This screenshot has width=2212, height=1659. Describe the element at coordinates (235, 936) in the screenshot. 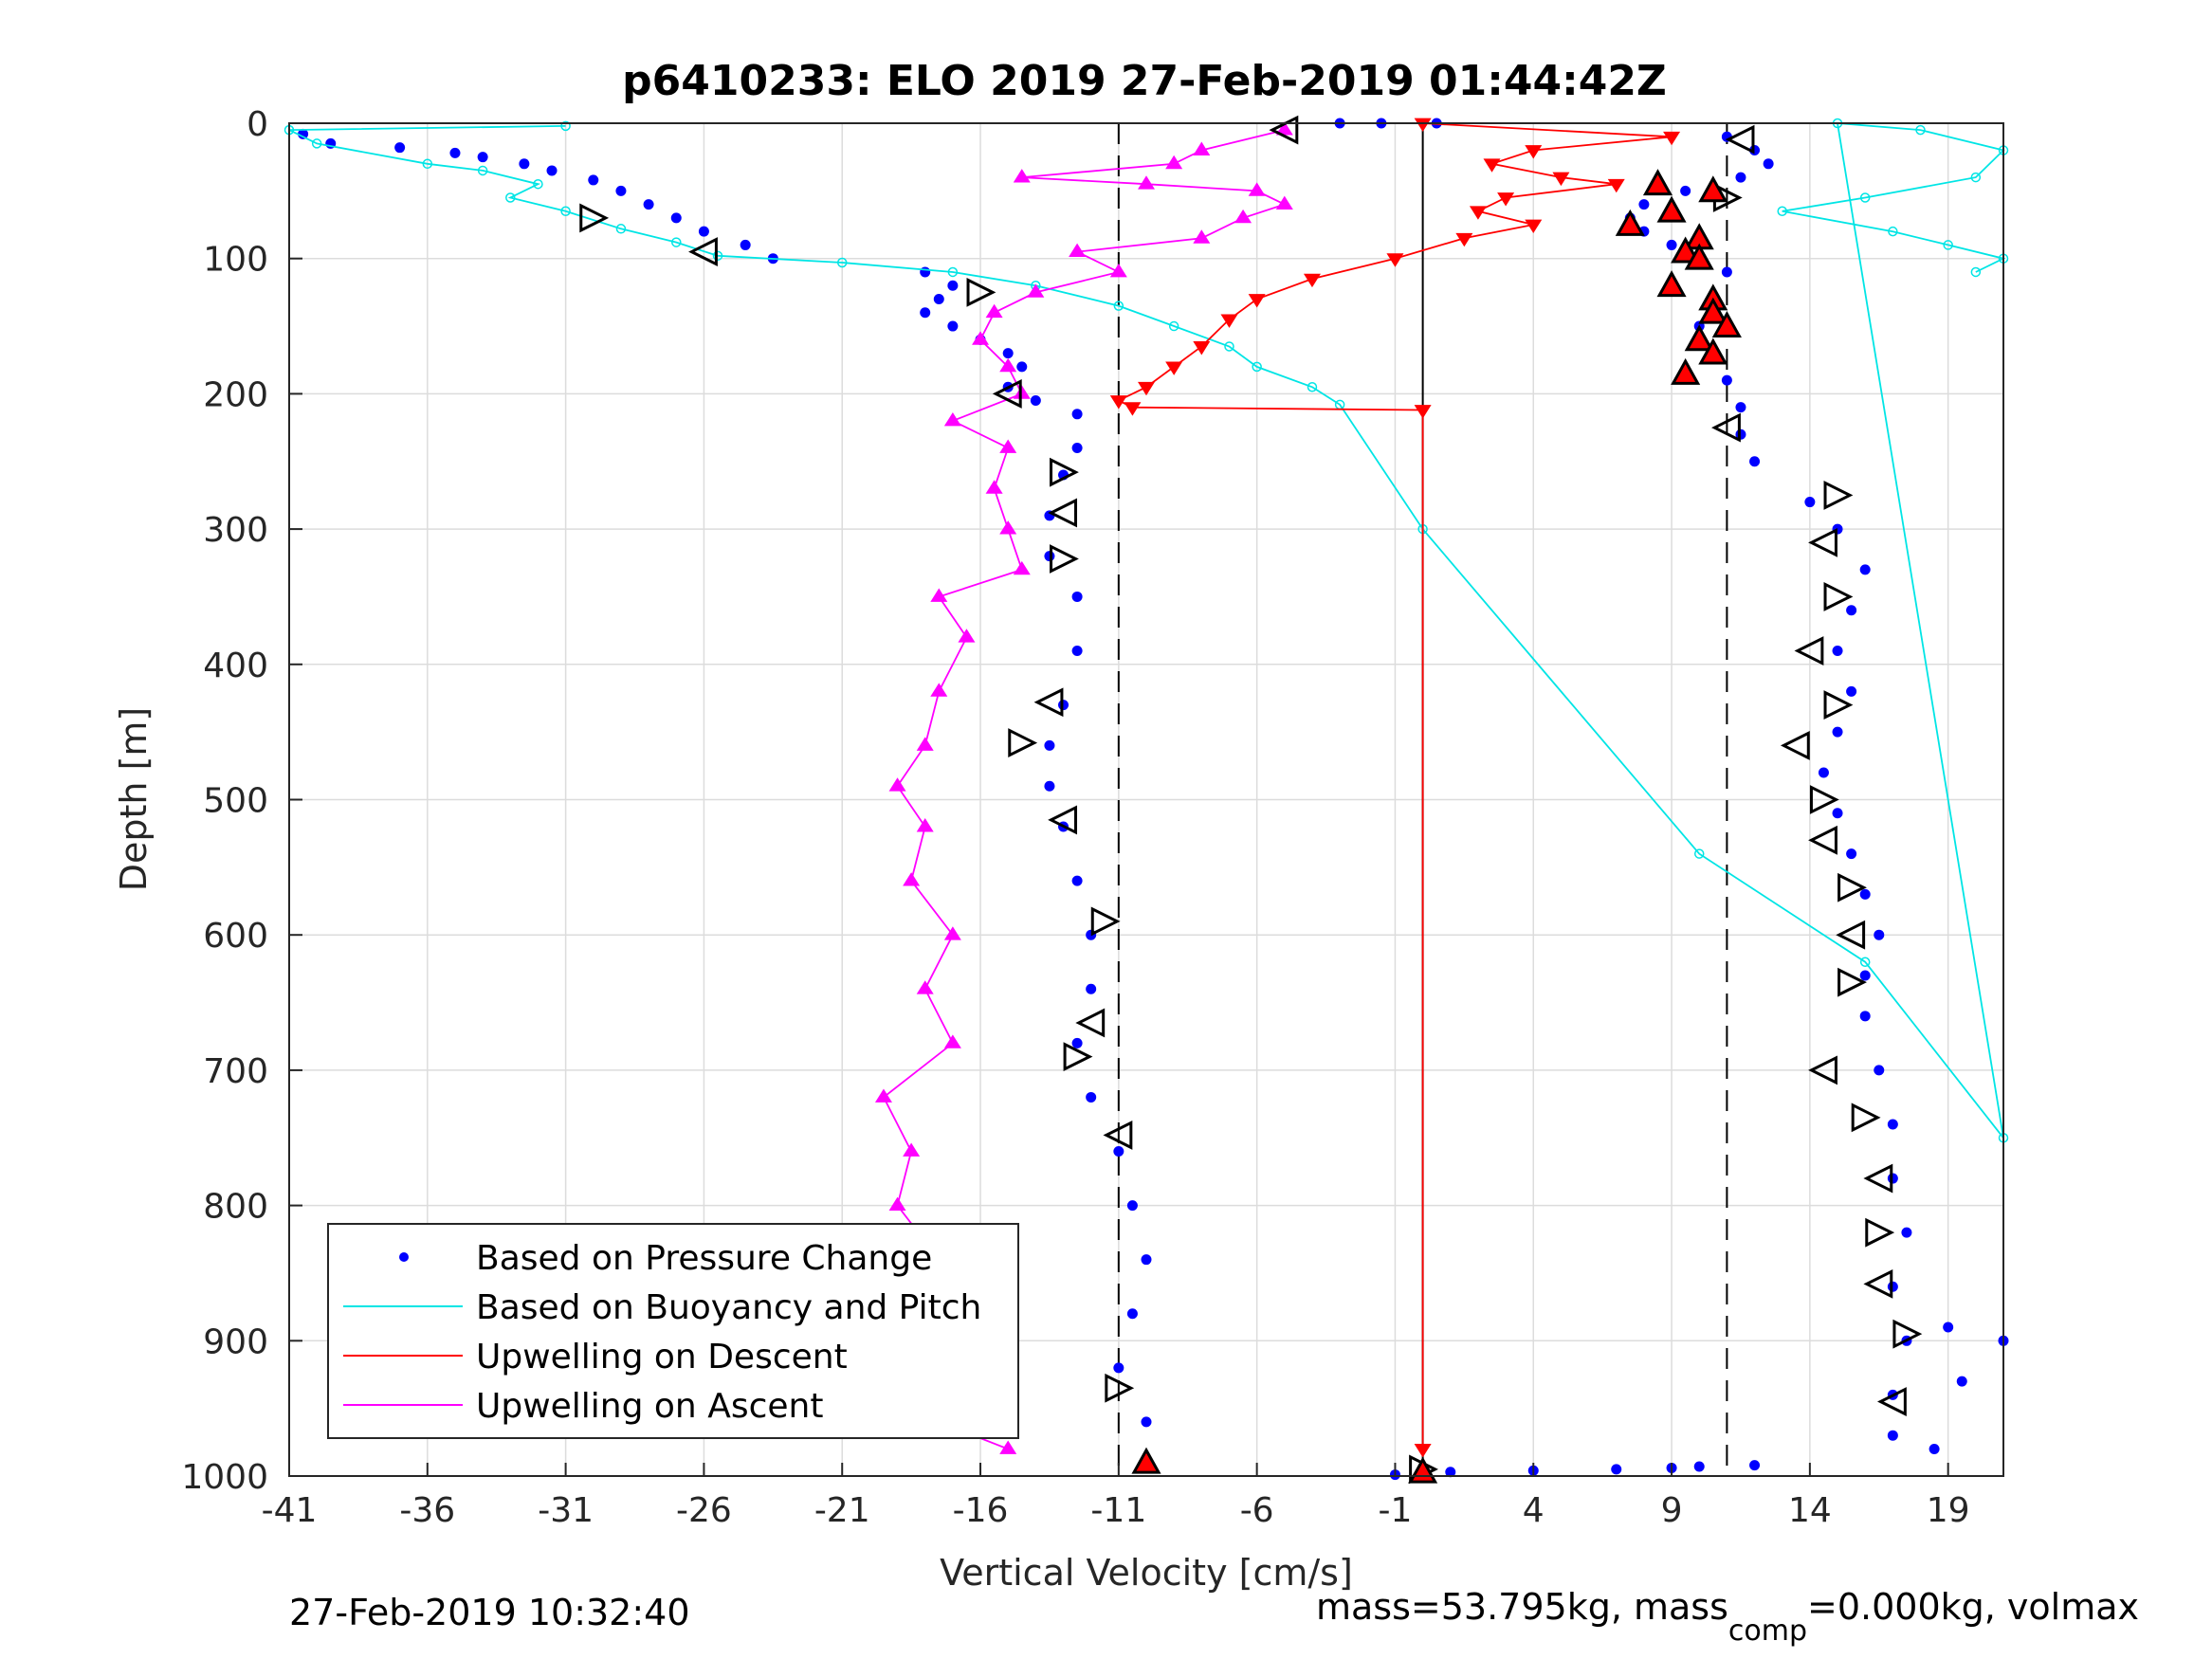

I see `y-tick-label-6: 600` at that location.